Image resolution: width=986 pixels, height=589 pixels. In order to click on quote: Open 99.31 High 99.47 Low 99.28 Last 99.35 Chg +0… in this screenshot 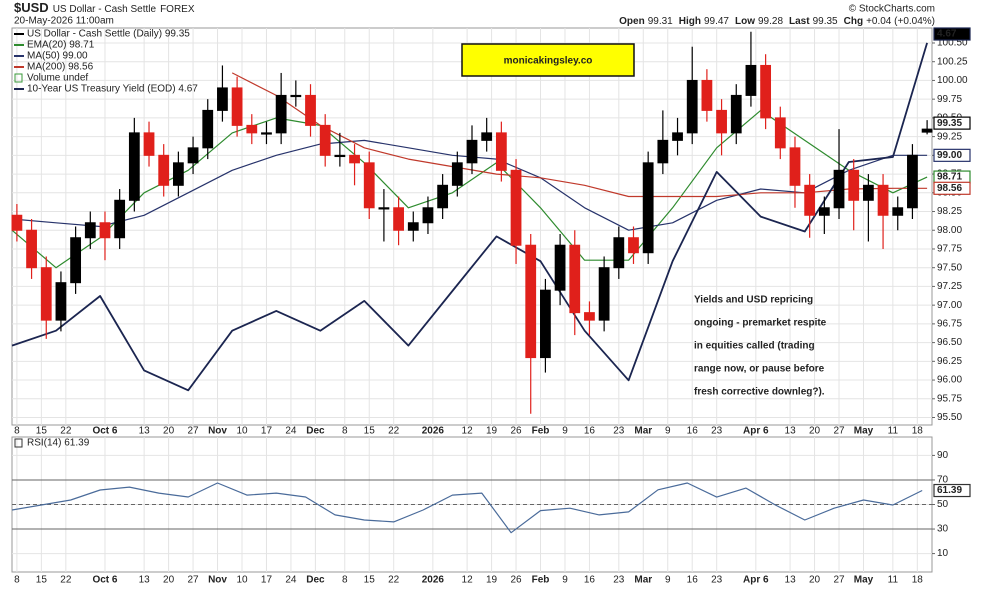, I will do `click(777, 21)`.